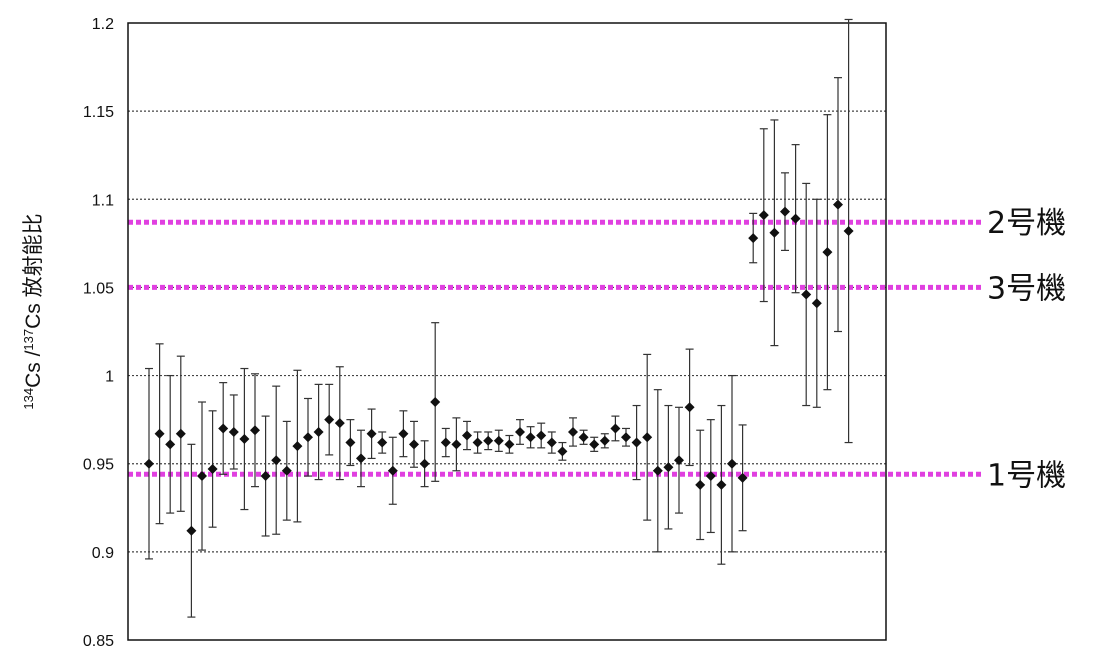  What do you see at coordinates (33, 375) in the screenshot?
I see `y-label-base-1: Cs` at bounding box center [33, 375].